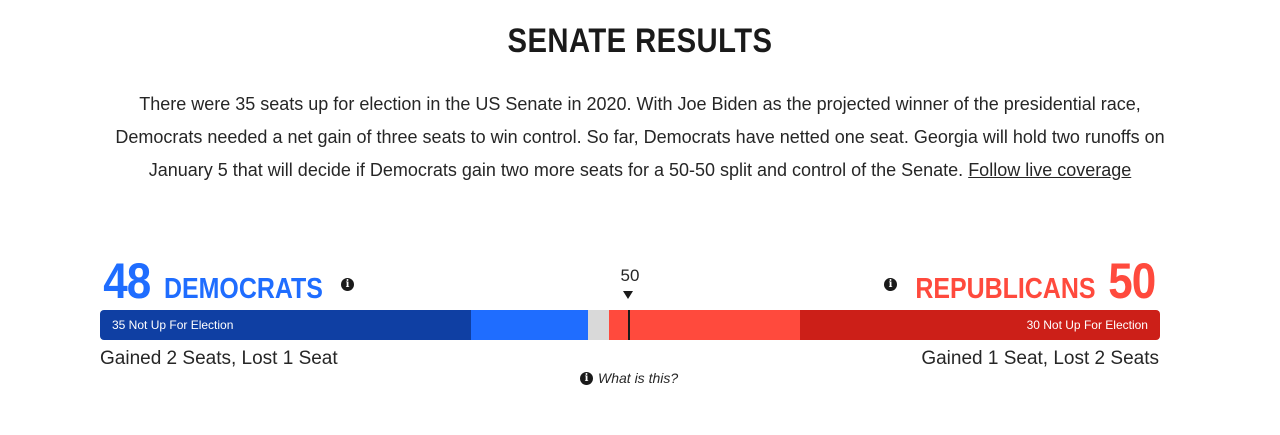 The image size is (1280, 435). What do you see at coordinates (1087, 325) in the screenshot?
I see `rep-not-up-label: 30 Not Up For Election` at bounding box center [1087, 325].